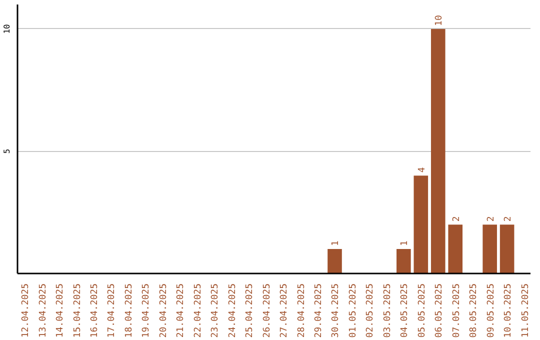 The image size is (540, 340). Describe the element at coordinates (163, 310) in the screenshot. I see `x-tick-label: 20.04.2025` at that location.